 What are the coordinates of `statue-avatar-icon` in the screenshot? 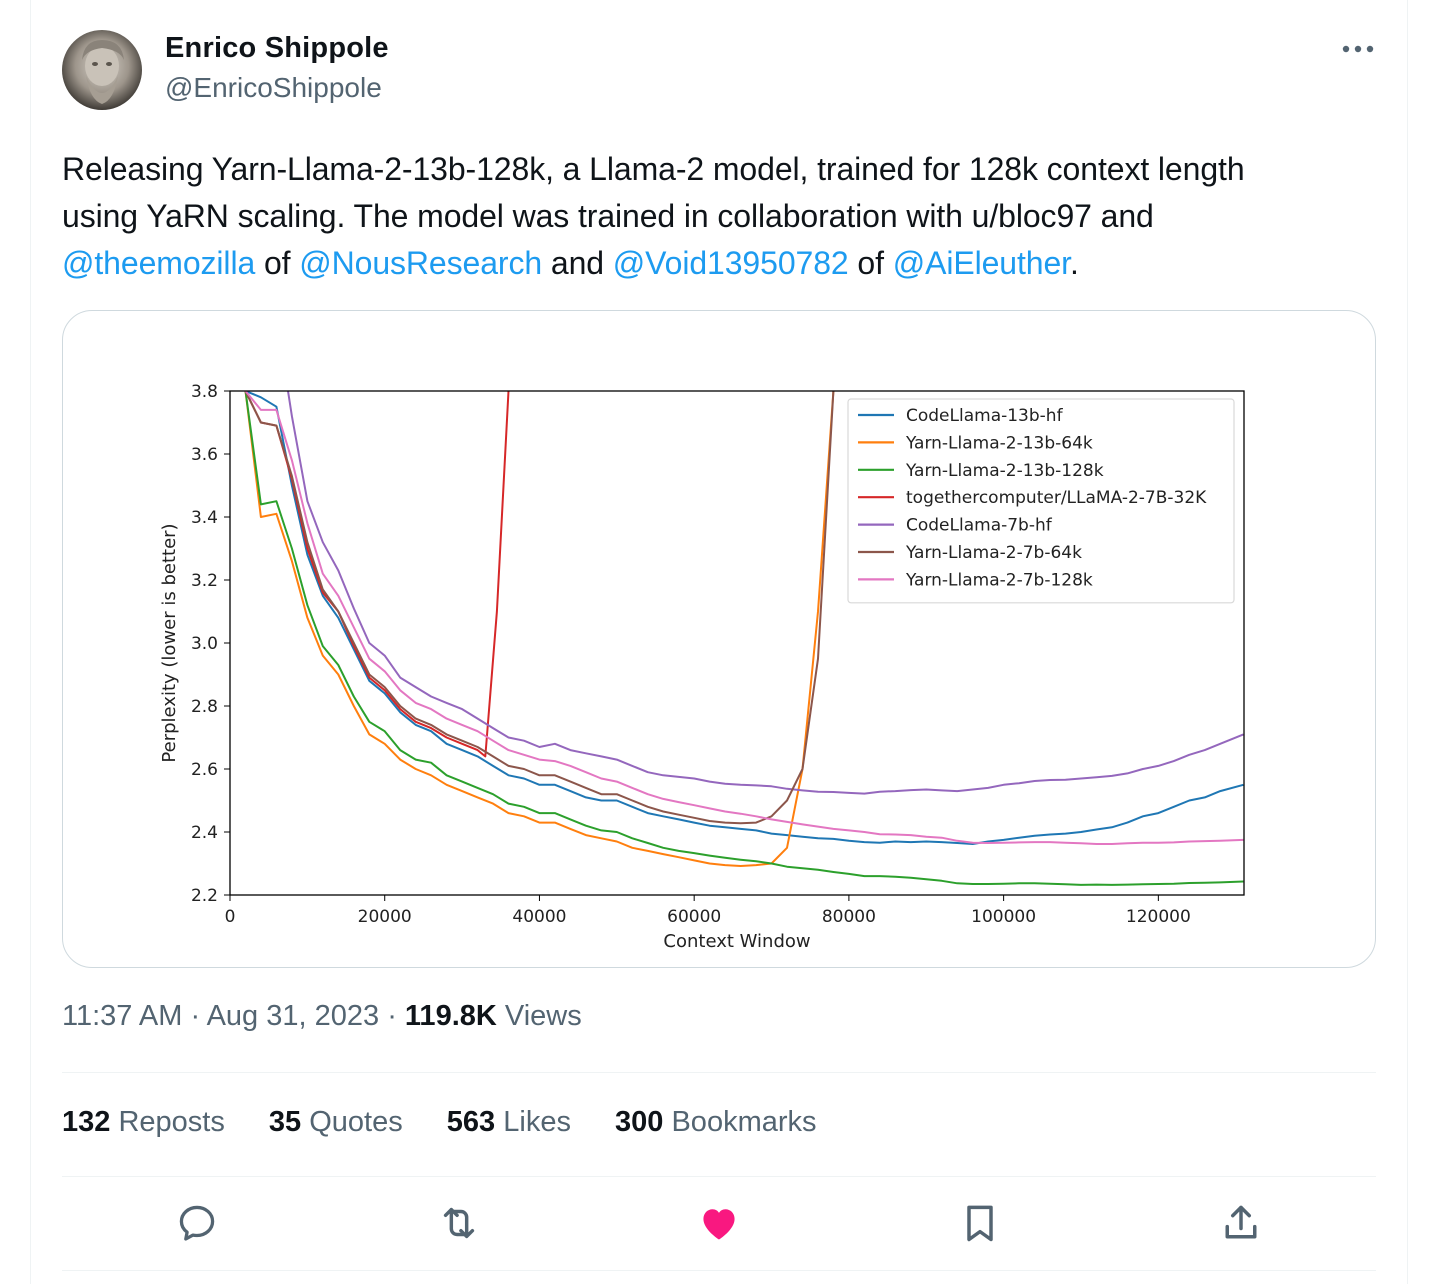 It's located at (103, 72).